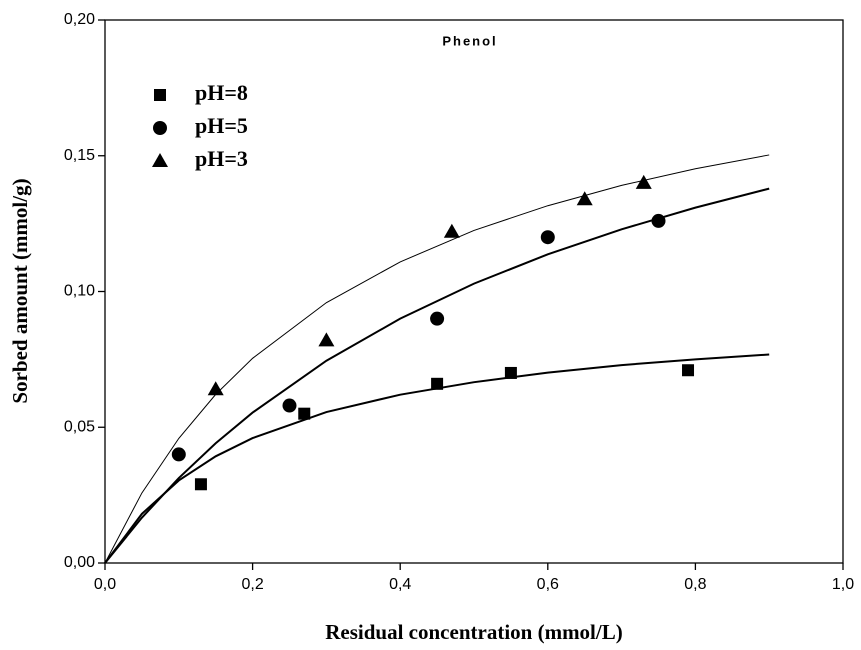 The image size is (861, 650). Describe the element at coordinates (548, 584) in the screenshot. I see `x-tick-label: 0,6` at that location.